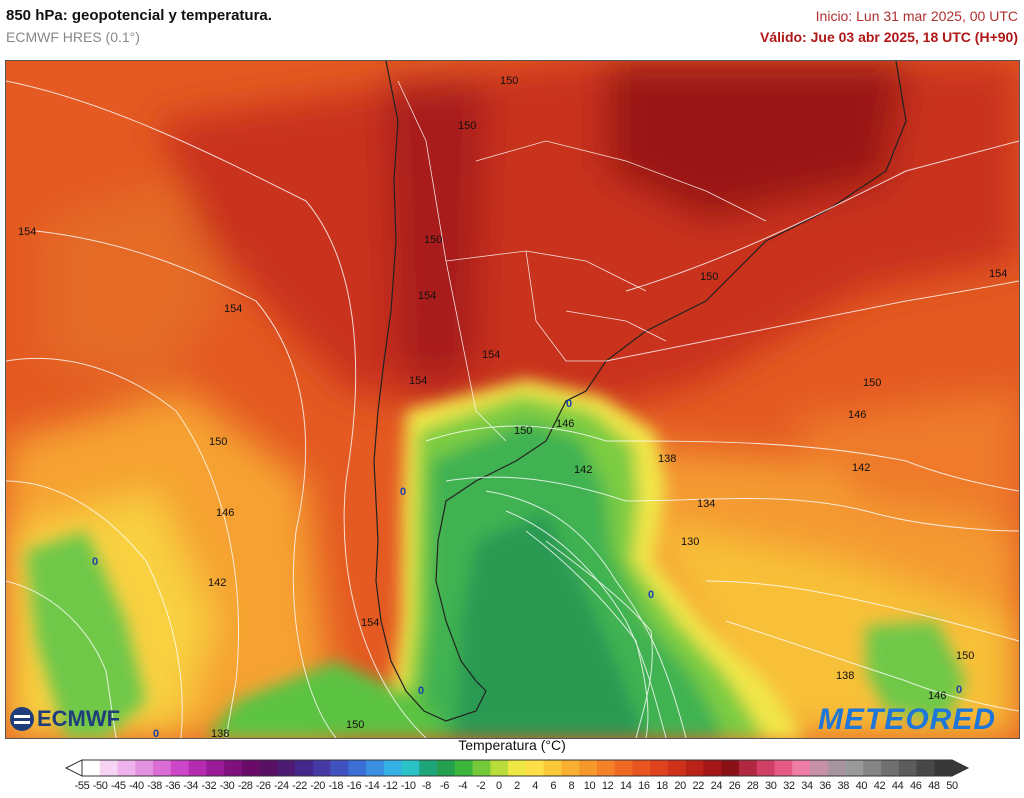 The height and width of the screenshot is (798, 1024). I want to click on legend-tick-label: -16, so click(354, 786).